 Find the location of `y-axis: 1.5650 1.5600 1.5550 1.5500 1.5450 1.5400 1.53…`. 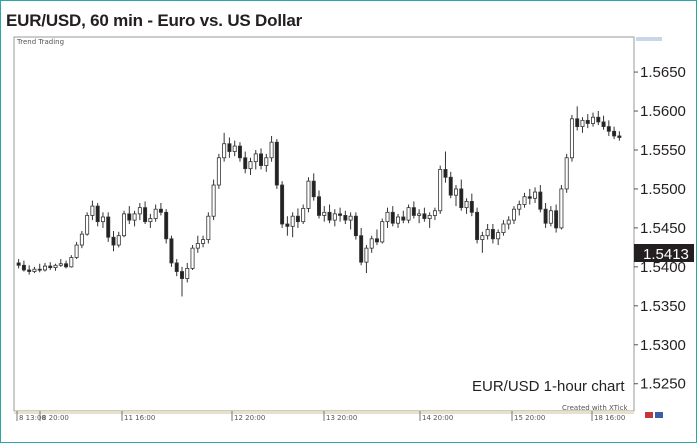

y-axis: 1.5650 1.5600 1.5550 1.5500 1.5450 1.5400 1.53… is located at coordinates (660, 228).